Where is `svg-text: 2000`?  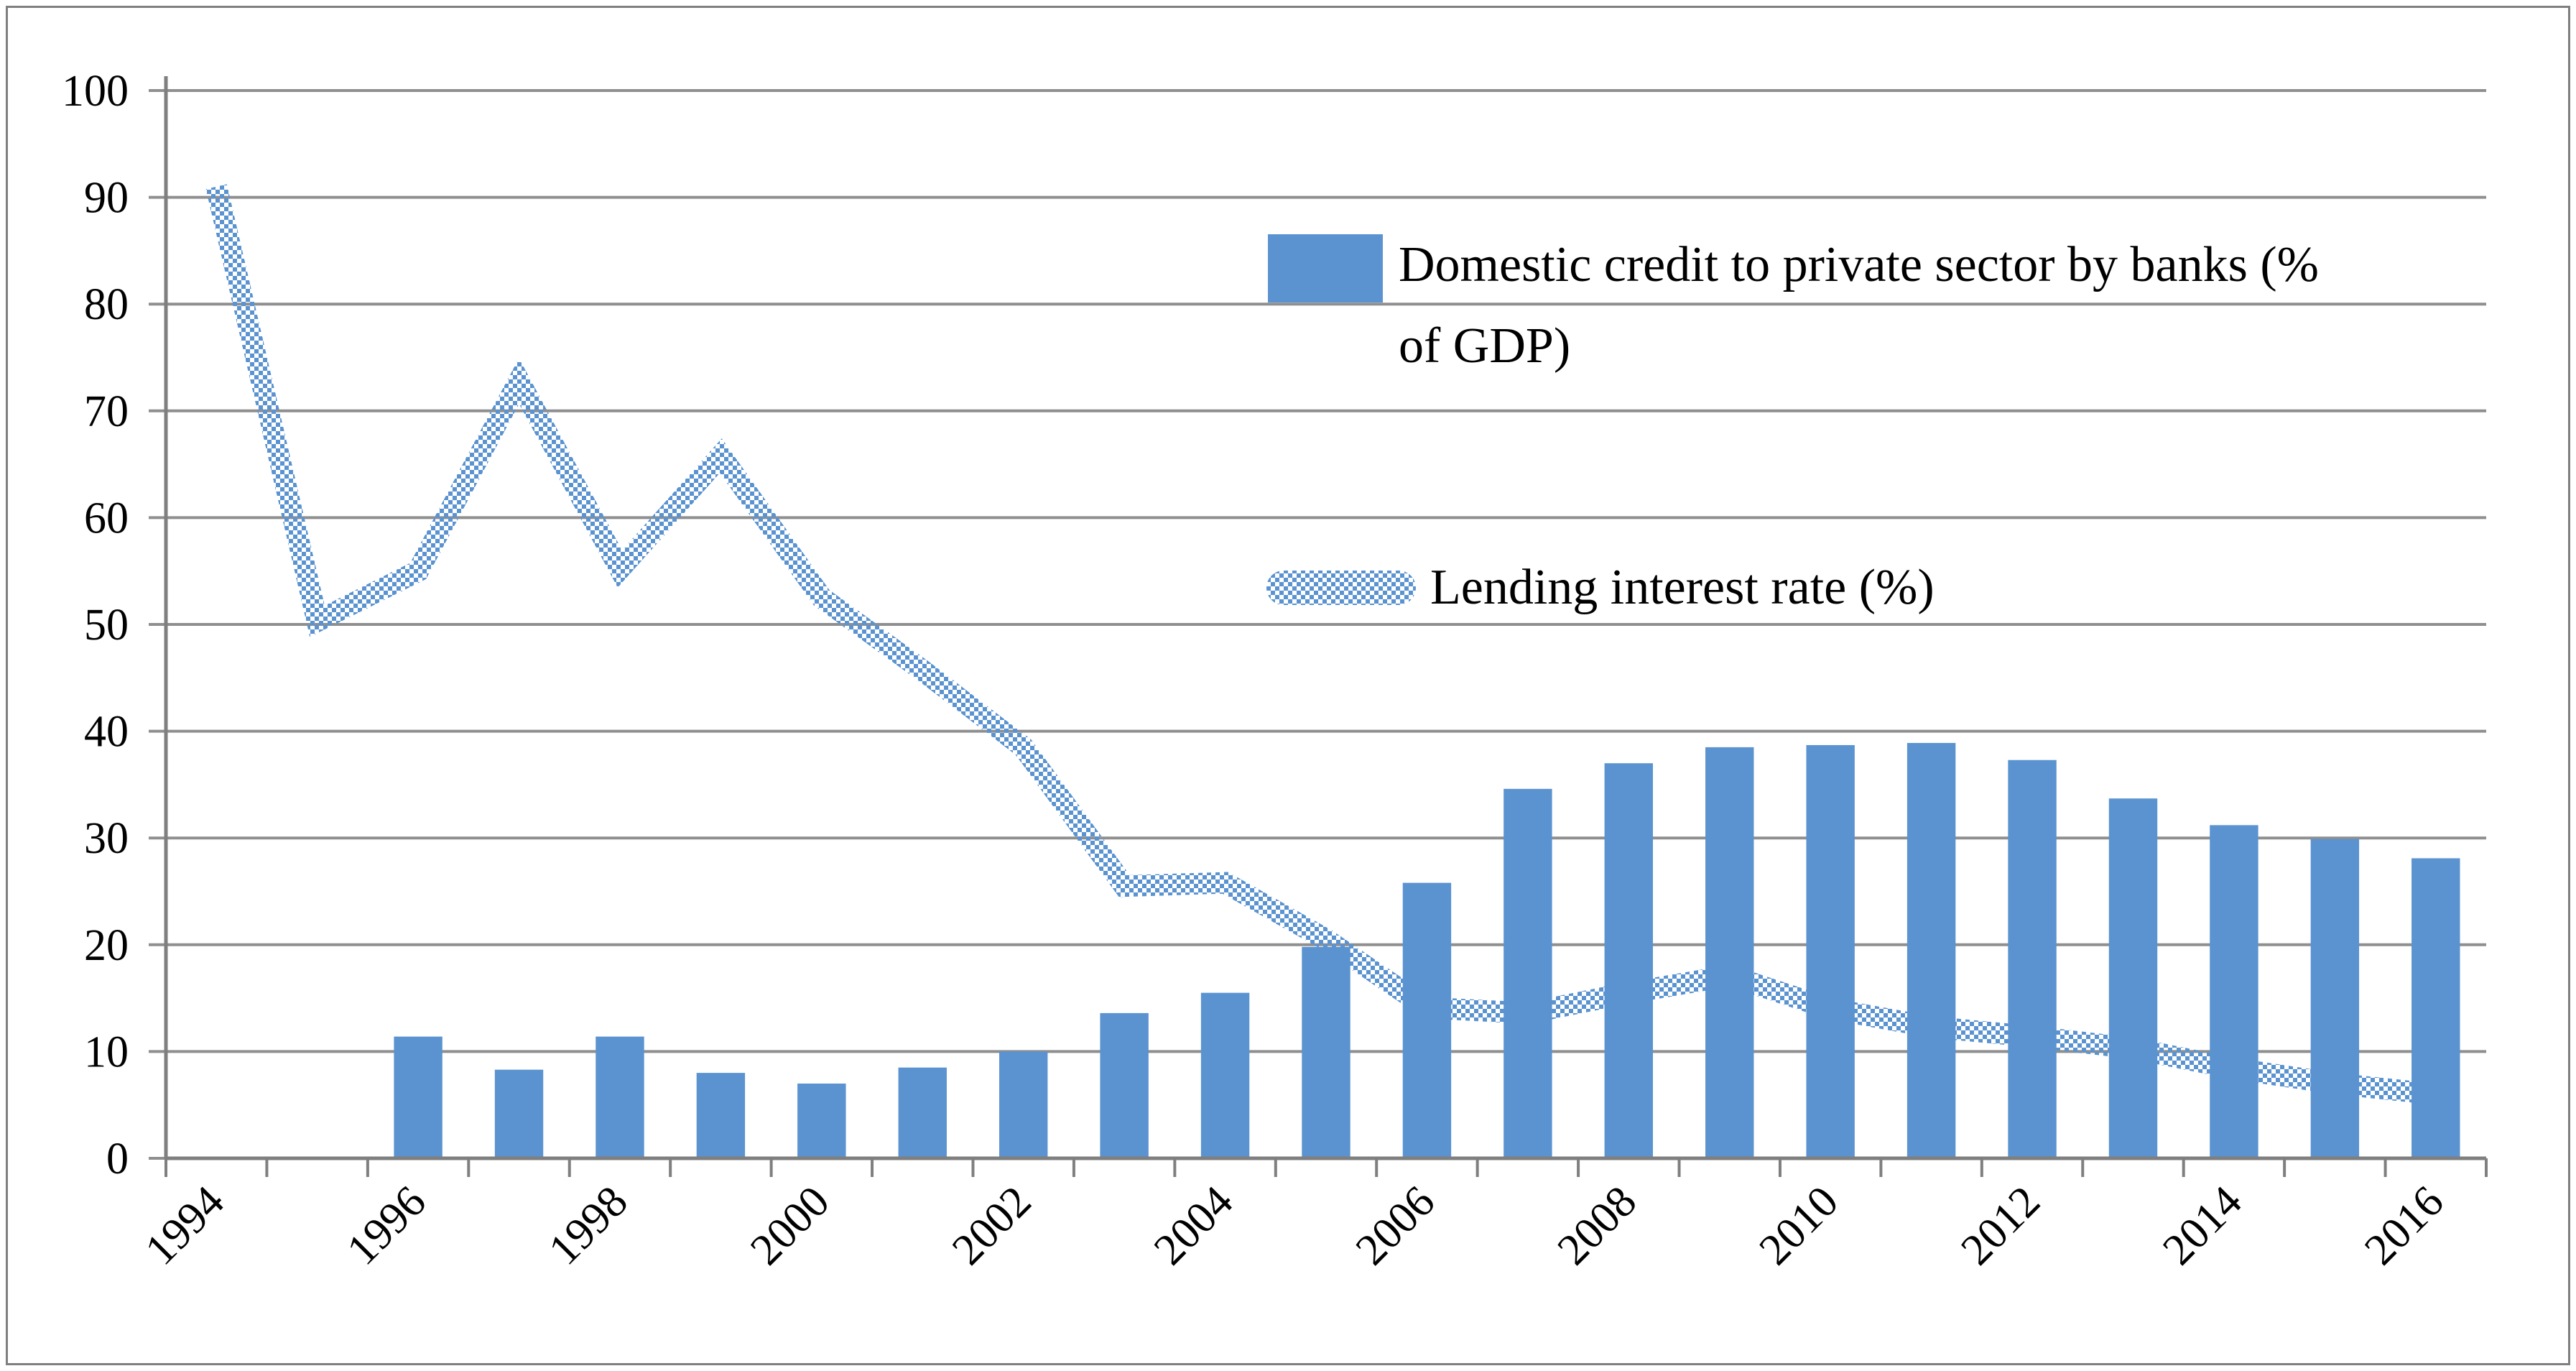
svg-text: 2000 is located at coordinates (790, 1226).